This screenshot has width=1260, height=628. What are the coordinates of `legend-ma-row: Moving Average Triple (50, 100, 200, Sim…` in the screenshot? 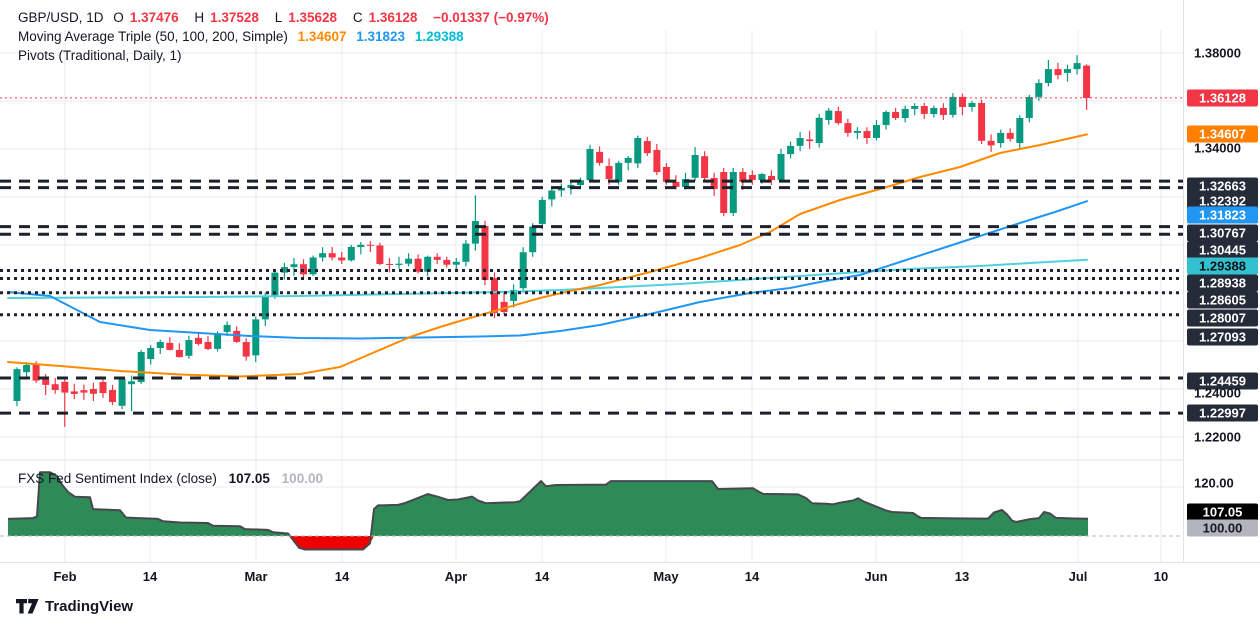 It's located at (286, 36).